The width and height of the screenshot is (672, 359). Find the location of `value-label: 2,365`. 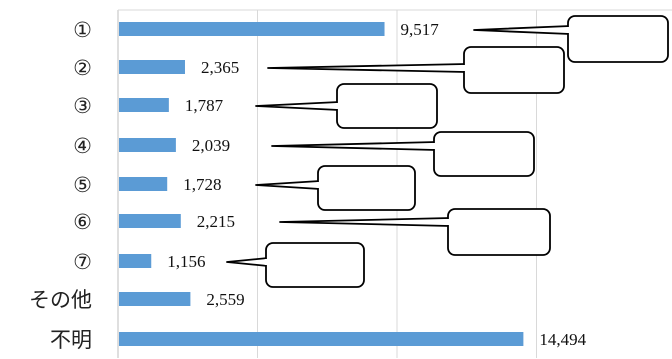

value-label: 2,365 is located at coordinates (220, 67).